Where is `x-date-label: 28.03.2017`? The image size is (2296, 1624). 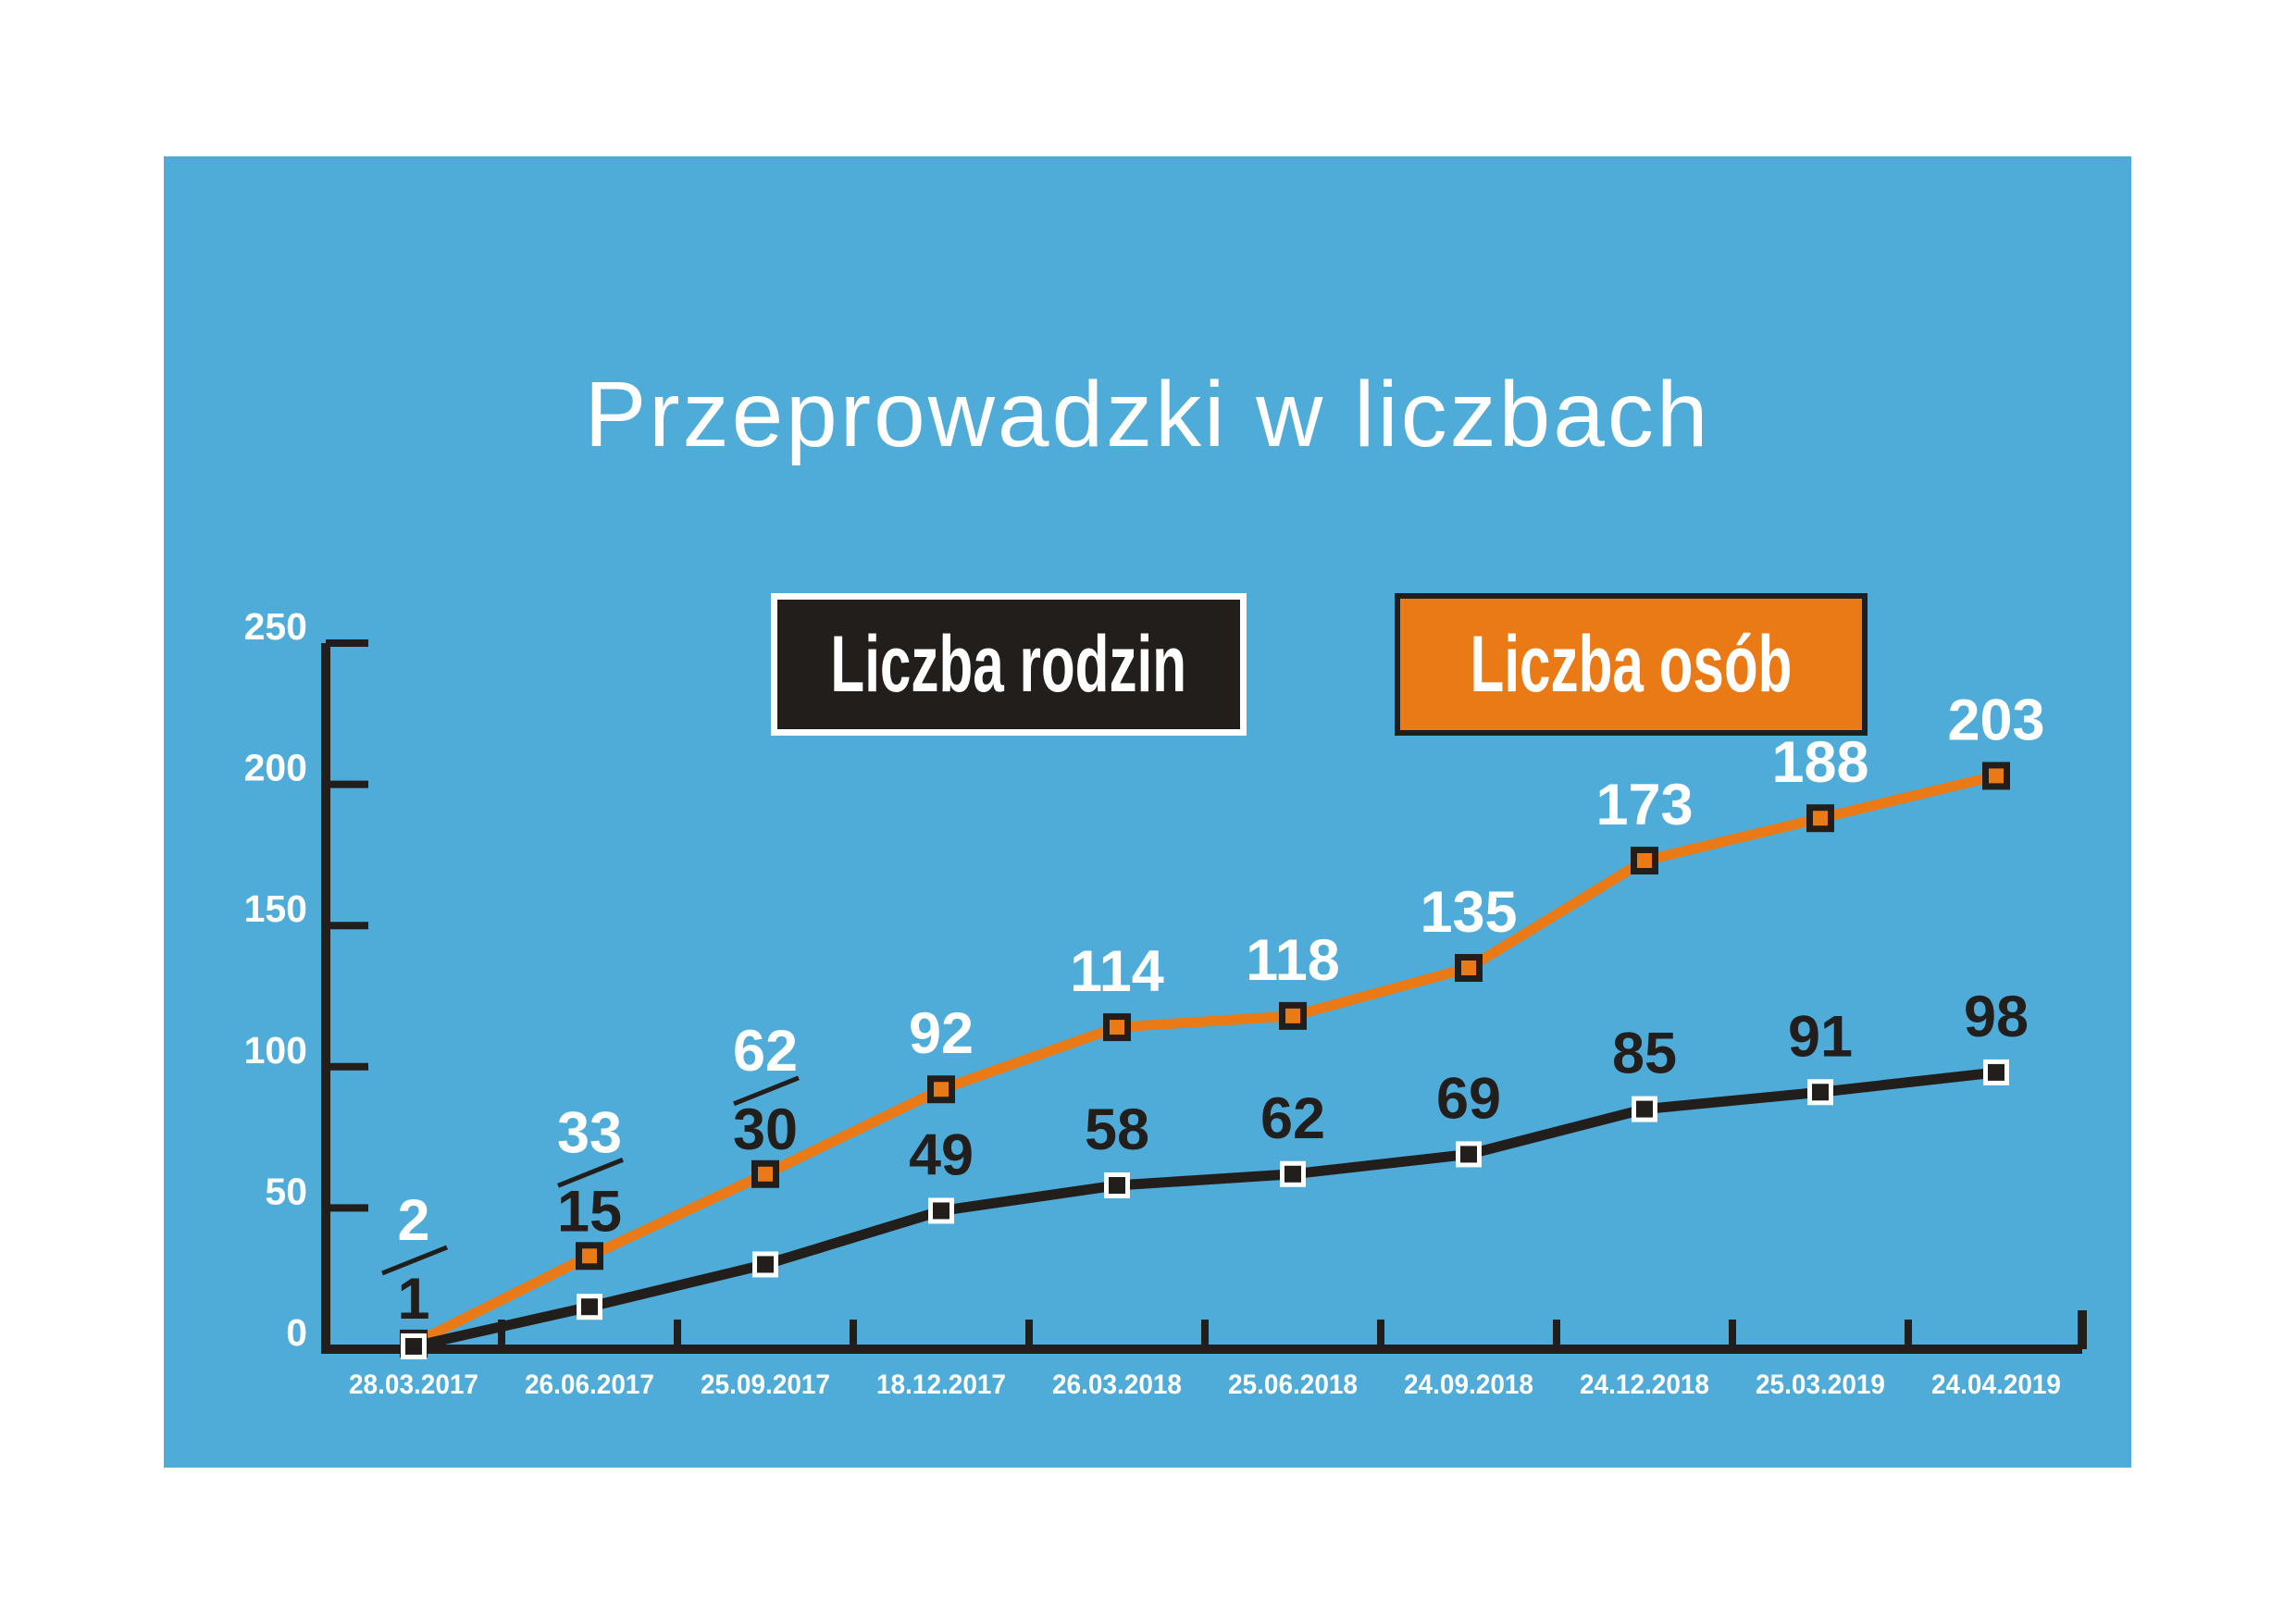
x-date-label: 28.03.2017 is located at coordinates (414, 1385).